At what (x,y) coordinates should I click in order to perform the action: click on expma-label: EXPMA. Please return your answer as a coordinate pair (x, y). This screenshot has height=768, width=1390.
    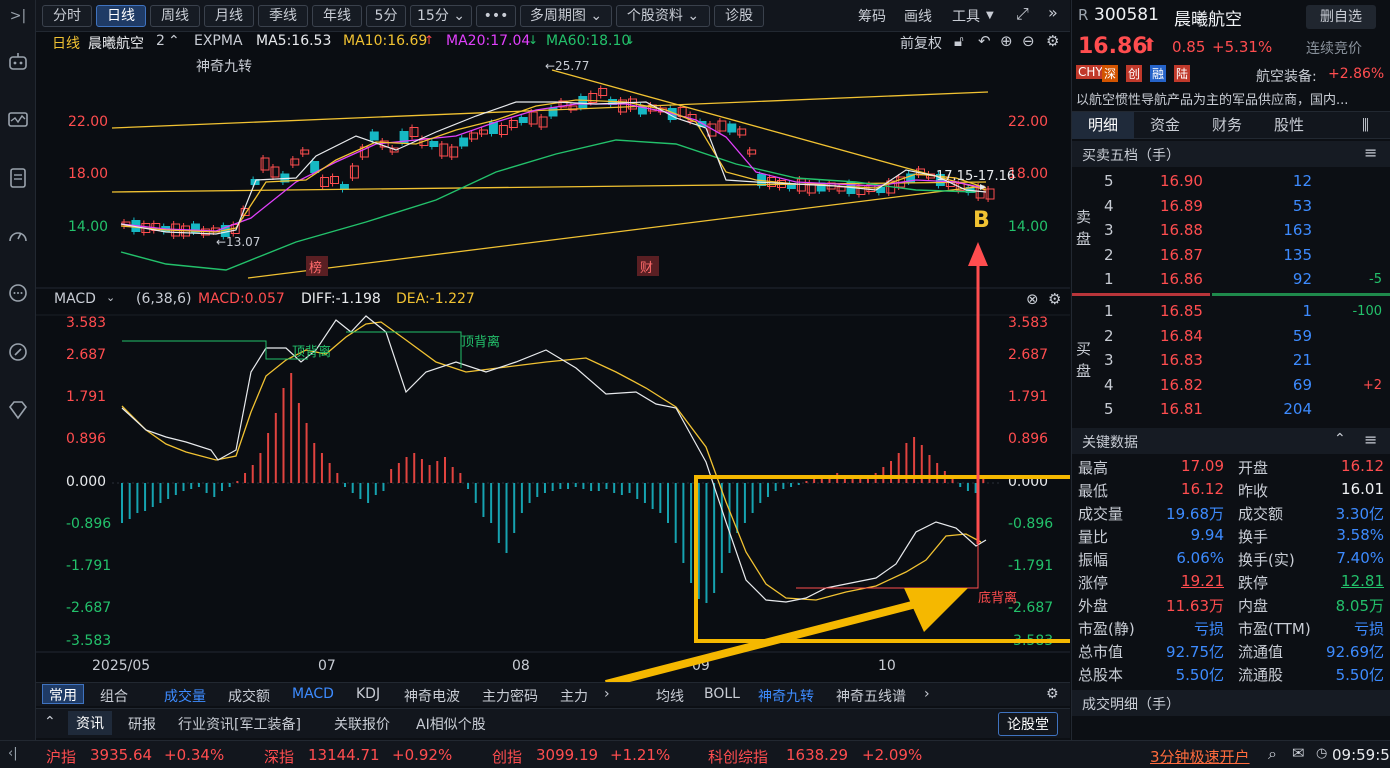
    Looking at the image, I should click on (218, 41).